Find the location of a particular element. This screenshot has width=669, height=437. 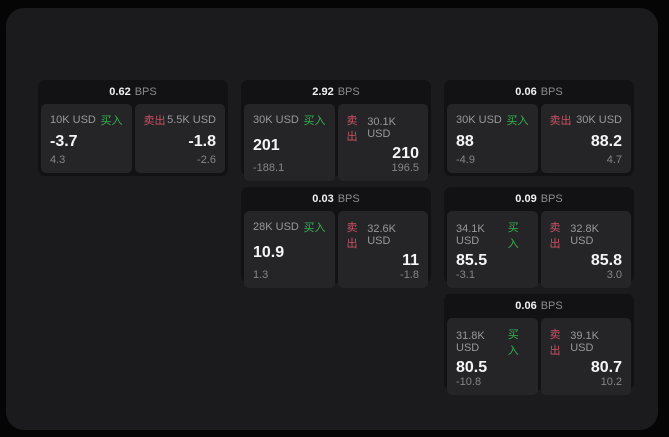

sell-delta: -2.6 is located at coordinates (206, 160).